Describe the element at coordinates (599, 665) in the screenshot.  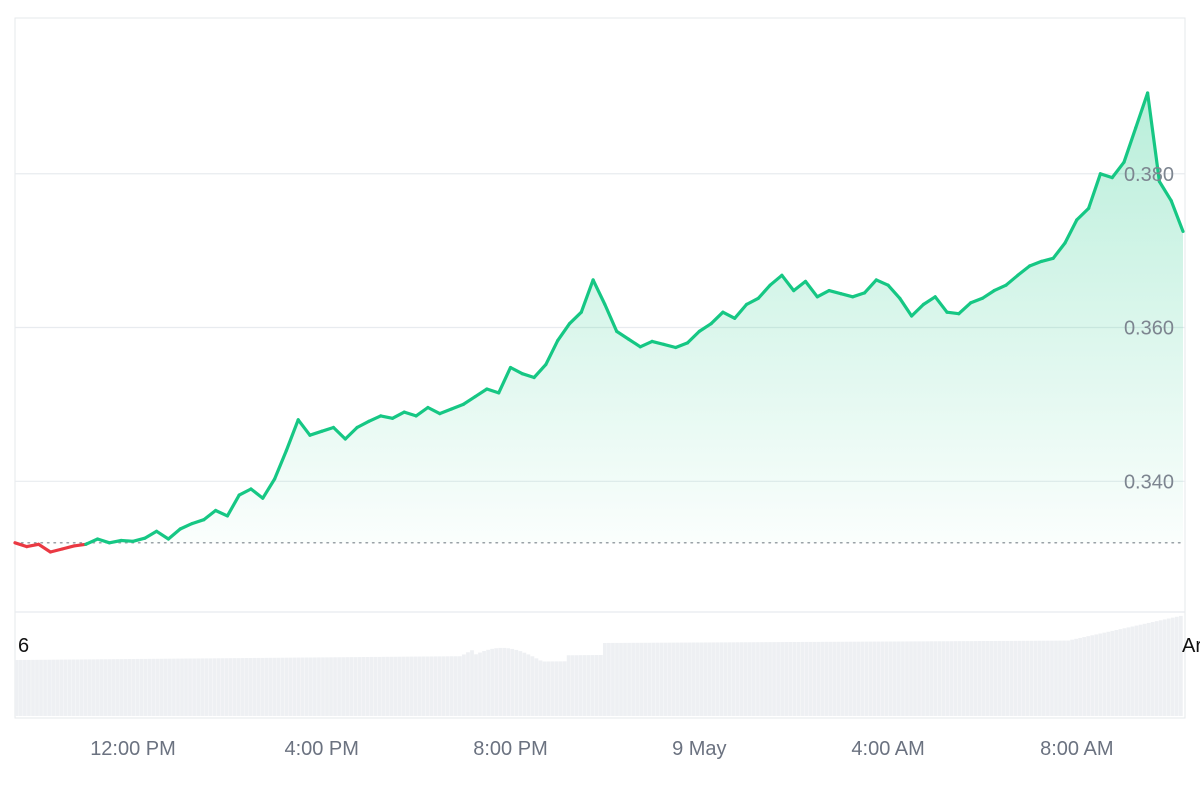
I see `volume-bars` at that location.